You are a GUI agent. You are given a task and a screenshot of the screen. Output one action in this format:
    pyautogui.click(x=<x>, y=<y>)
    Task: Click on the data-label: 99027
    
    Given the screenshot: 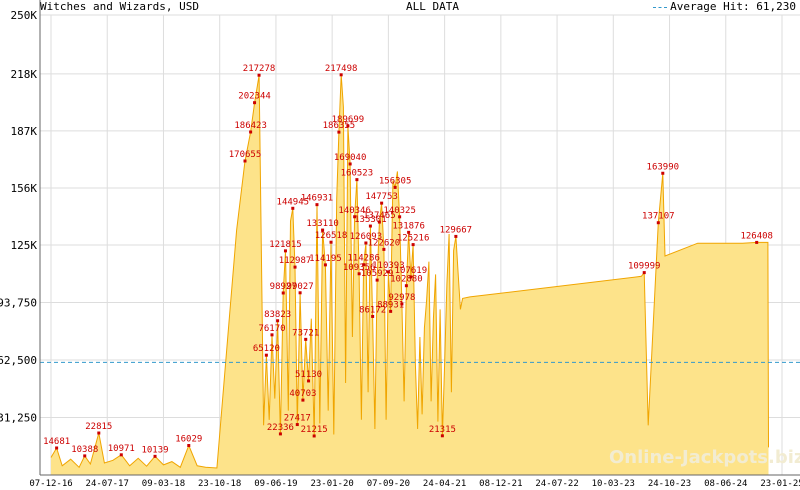 What is the action you would take?
    pyautogui.click(x=300, y=287)
    